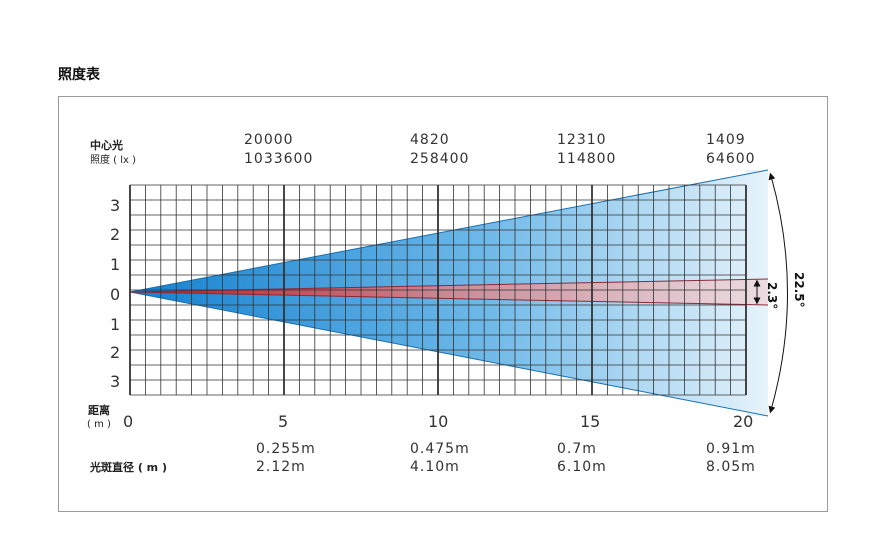 This screenshot has height=556, width=890. Describe the element at coordinates (281, 467) in the screenshot. I see `spot-wide-5: 2.12m` at that location.